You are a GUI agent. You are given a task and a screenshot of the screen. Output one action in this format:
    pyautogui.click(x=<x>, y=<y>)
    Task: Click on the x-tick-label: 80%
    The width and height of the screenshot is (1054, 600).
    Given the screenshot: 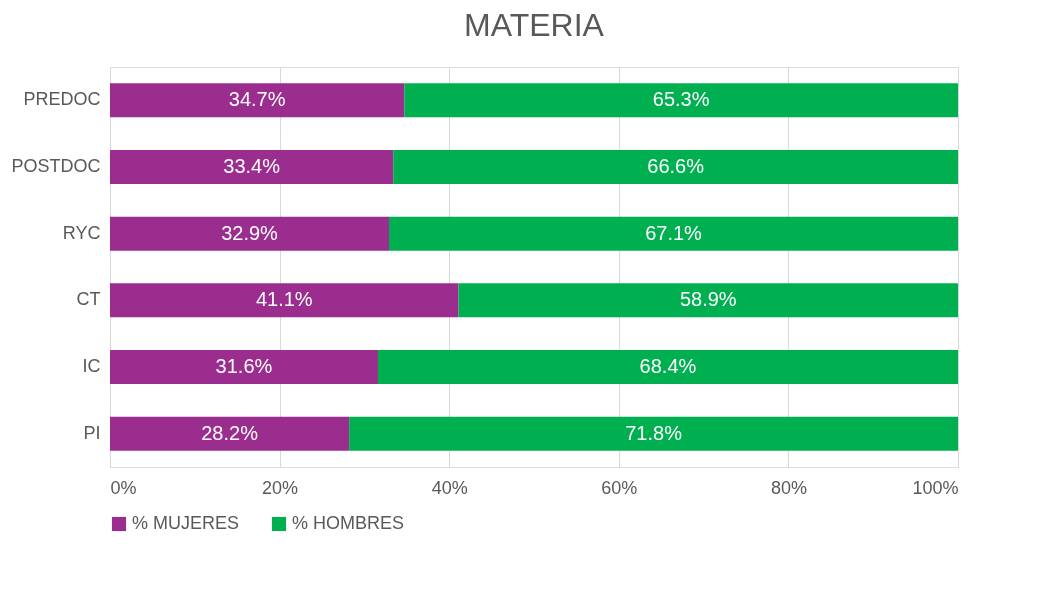 What is the action you would take?
    pyautogui.click(x=788, y=487)
    